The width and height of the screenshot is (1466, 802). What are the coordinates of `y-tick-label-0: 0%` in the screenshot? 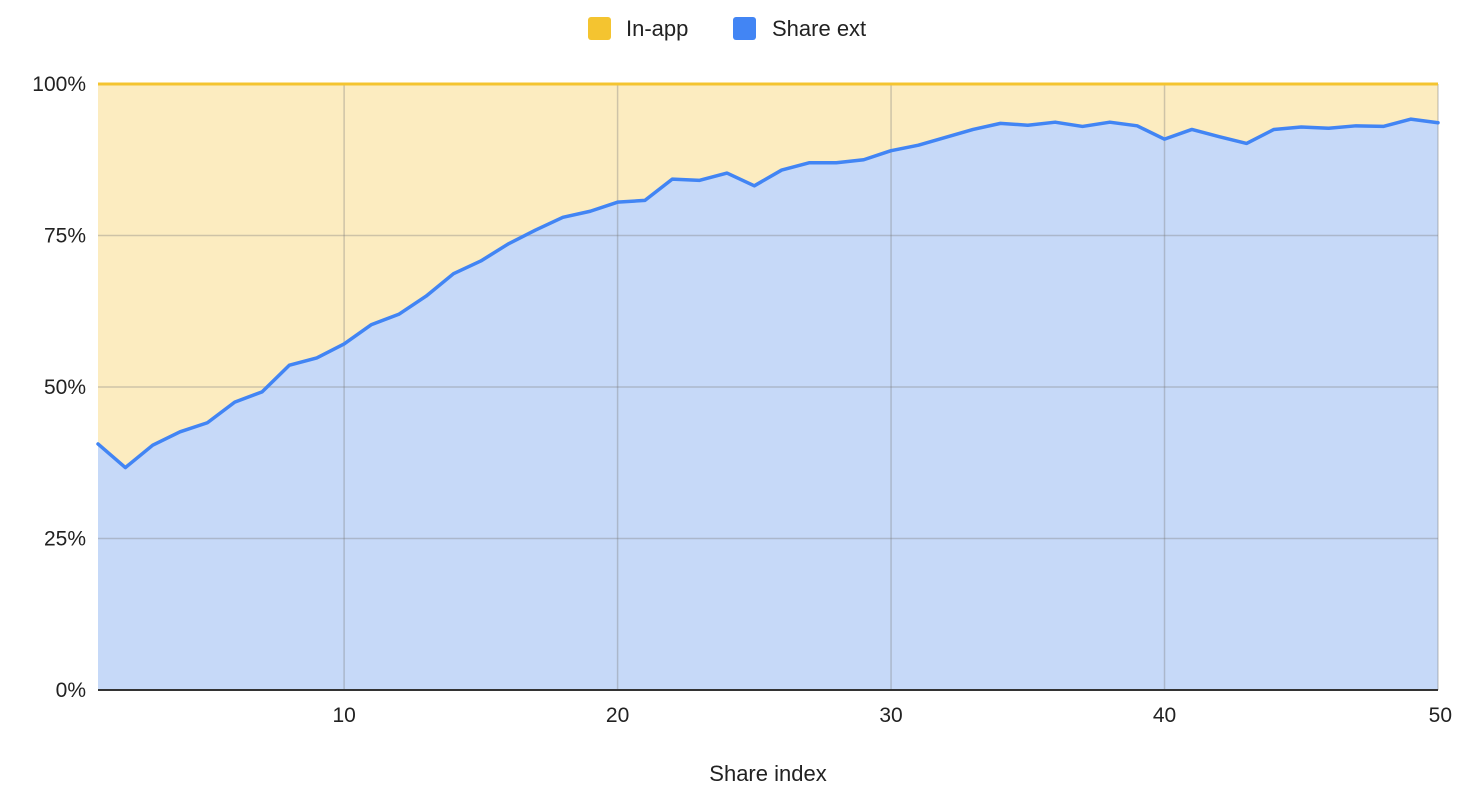 It's located at (71, 690).